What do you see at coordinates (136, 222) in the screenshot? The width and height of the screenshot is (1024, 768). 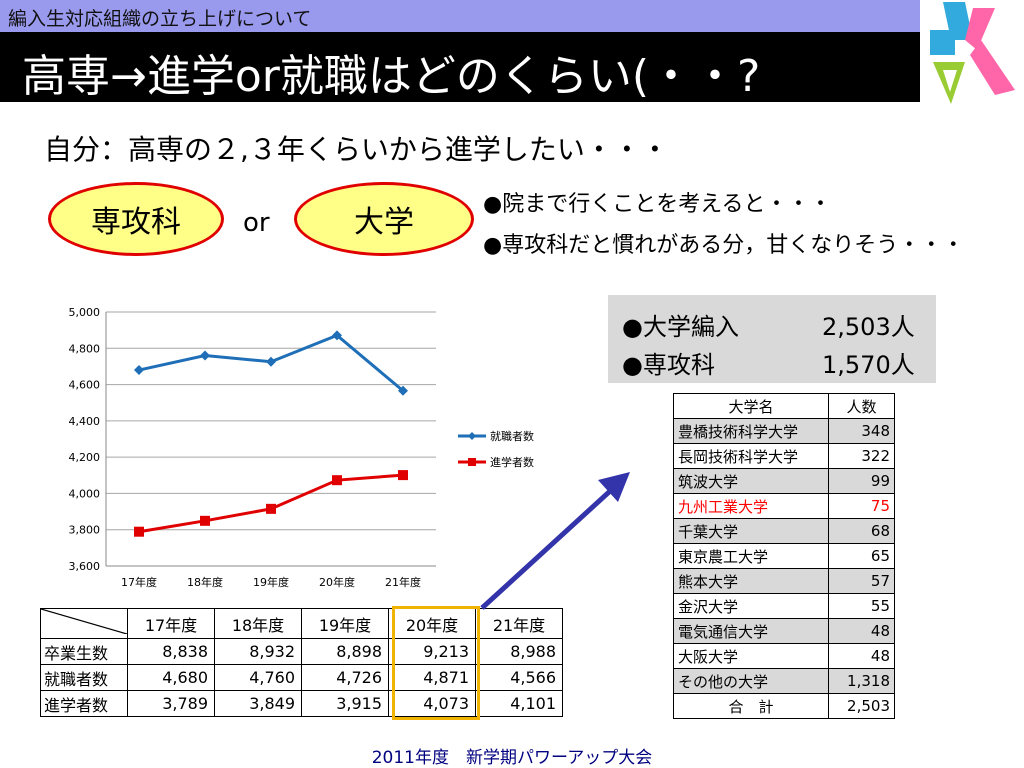 I see `option-senkouka-label: 専攻科` at bounding box center [136, 222].